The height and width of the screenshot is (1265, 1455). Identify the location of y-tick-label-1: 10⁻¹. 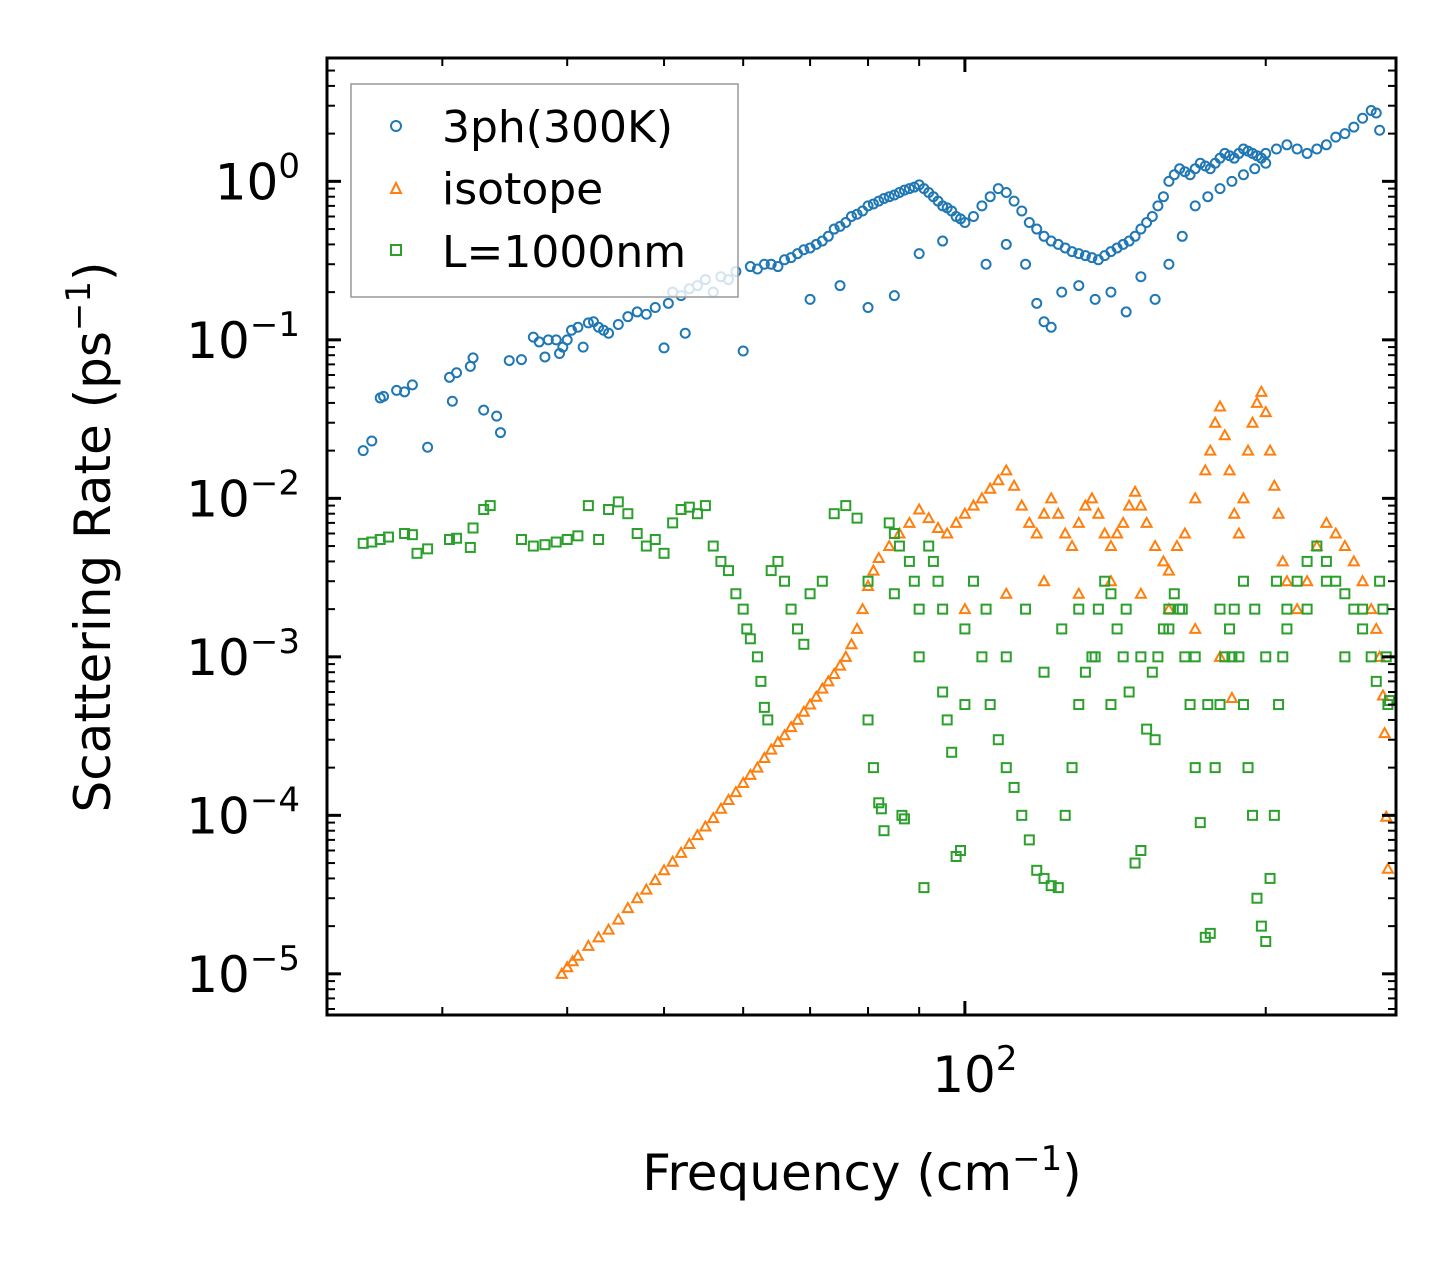
(243, 337).